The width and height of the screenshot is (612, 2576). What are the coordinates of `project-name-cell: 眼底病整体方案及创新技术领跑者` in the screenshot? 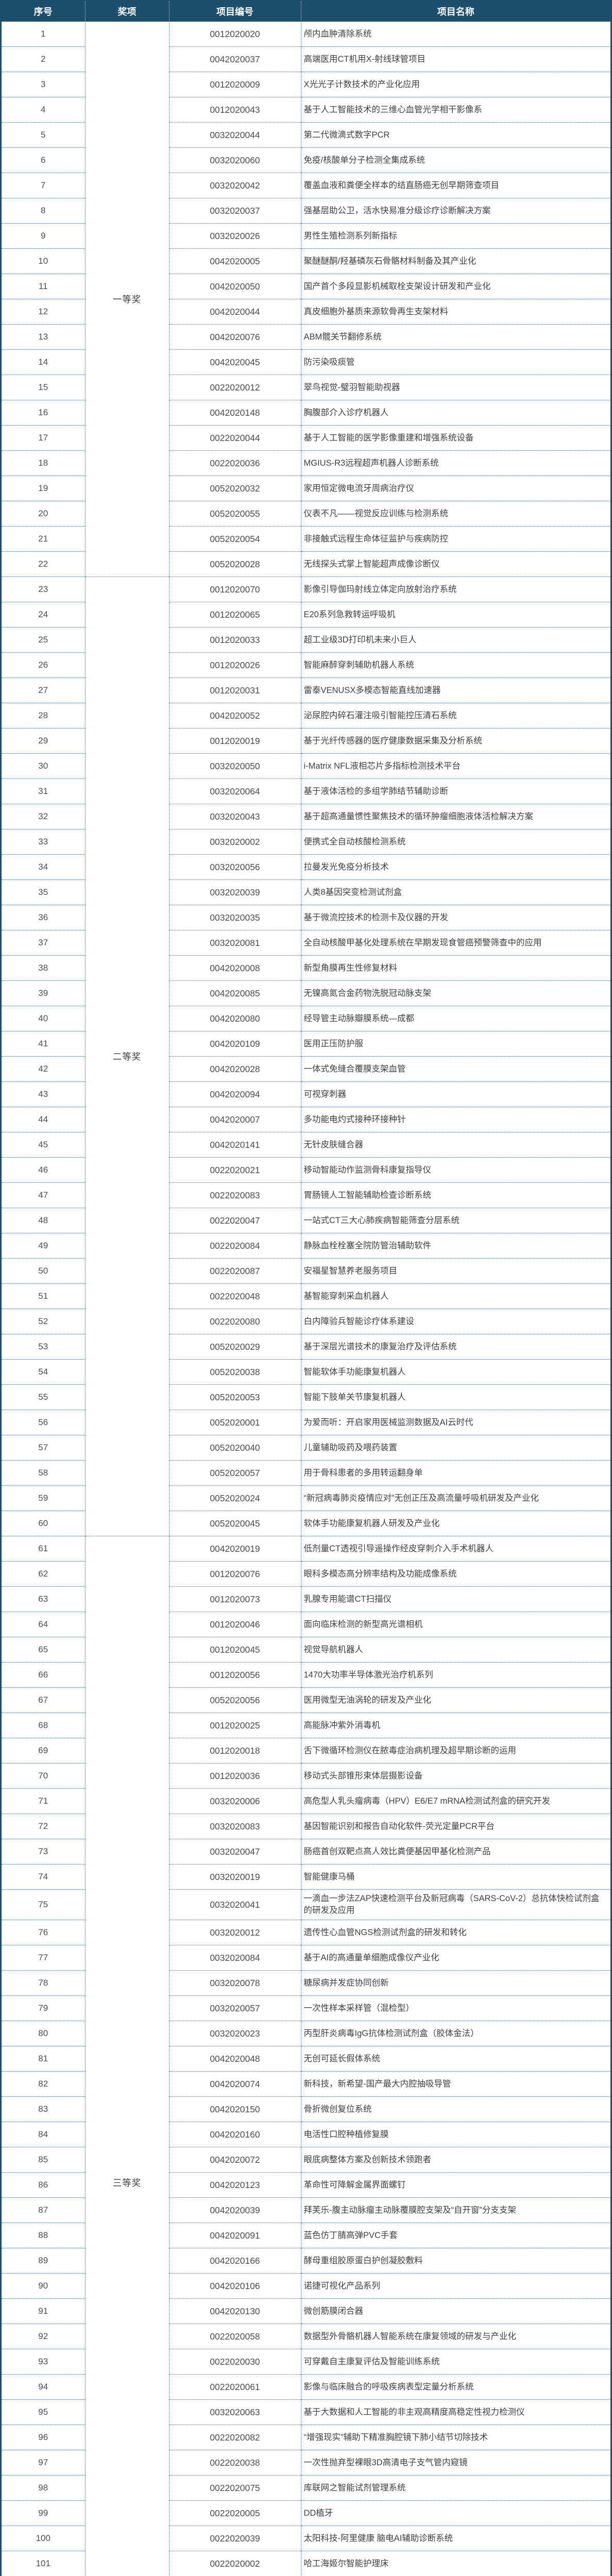 It's located at (455, 2160).